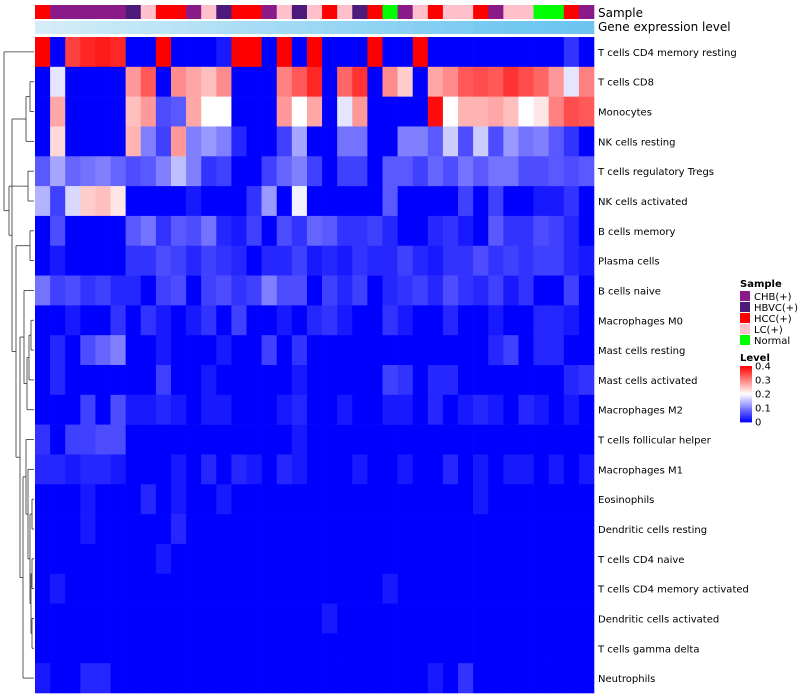 This screenshot has width=800, height=700. Describe the element at coordinates (745, 296) in the screenshot. I see `sample-legend-swatch` at that location.